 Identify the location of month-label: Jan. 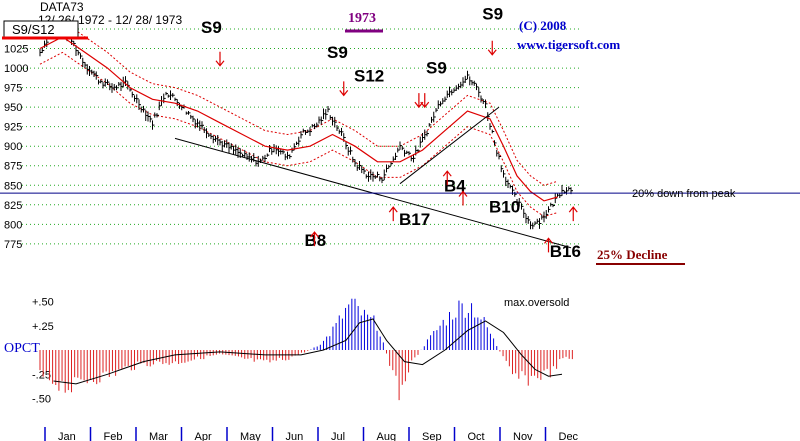
(67, 436).